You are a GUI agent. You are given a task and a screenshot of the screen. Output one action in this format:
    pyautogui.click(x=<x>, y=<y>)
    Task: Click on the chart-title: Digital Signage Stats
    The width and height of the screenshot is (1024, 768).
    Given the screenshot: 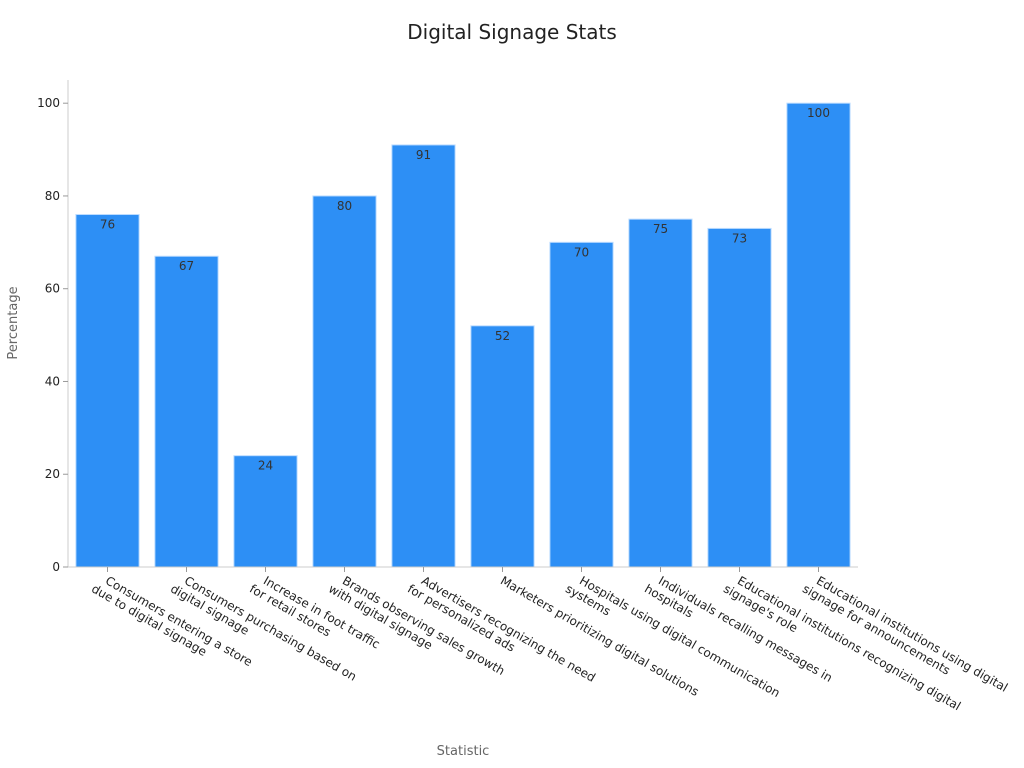 What is the action you would take?
    pyautogui.click(x=512, y=32)
    